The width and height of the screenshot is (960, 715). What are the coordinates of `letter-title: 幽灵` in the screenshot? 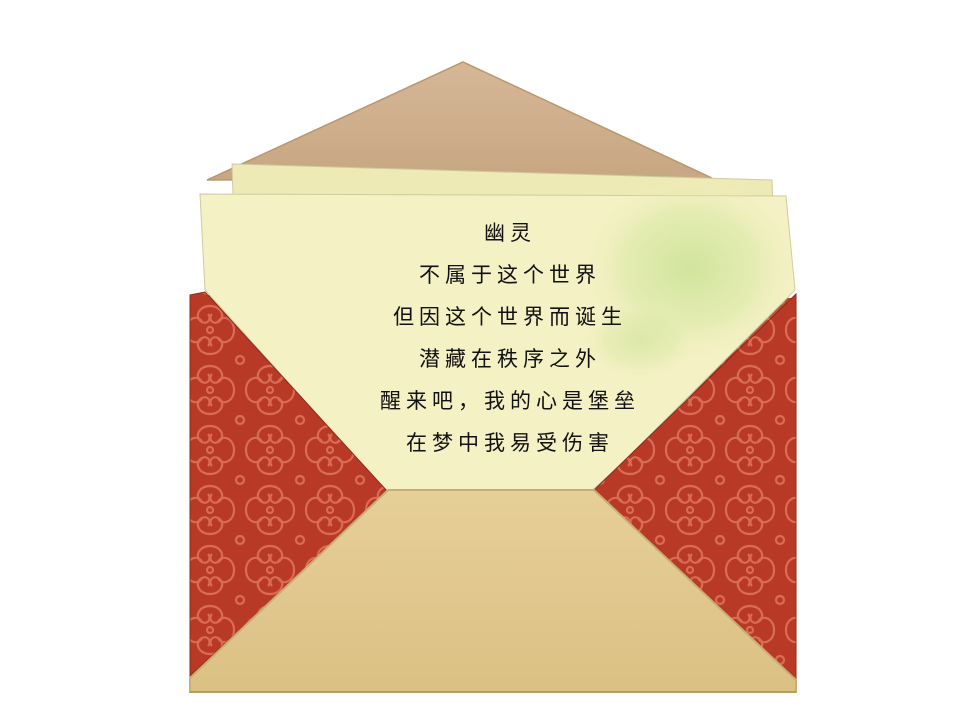 It's located at (510, 233).